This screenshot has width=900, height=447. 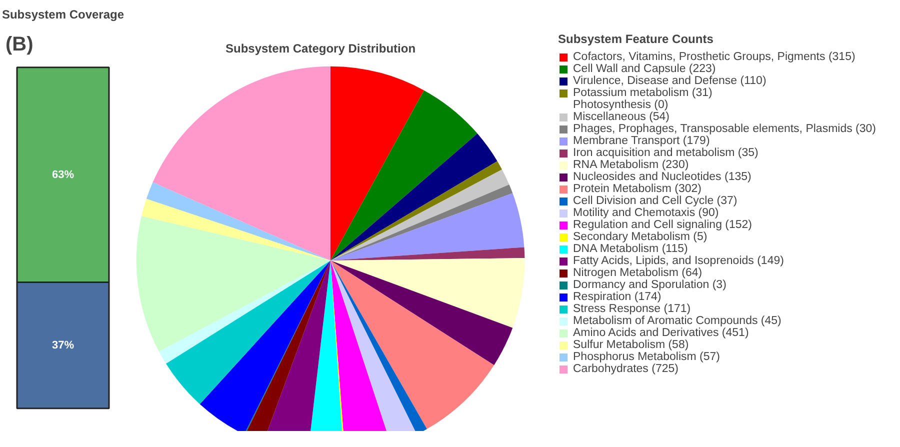 What do you see at coordinates (655, 200) in the screenshot?
I see `legend-label: Cell Division and Cell Cycle (37)` at bounding box center [655, 200].